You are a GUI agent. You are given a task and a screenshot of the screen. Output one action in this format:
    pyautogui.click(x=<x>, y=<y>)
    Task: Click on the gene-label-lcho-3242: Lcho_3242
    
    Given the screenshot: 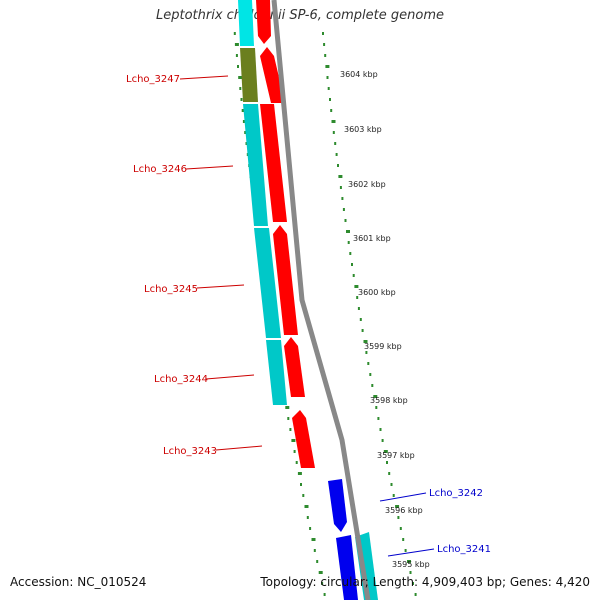 What is the action you would take?
    pyautogui.click(x=456, y=493)
    